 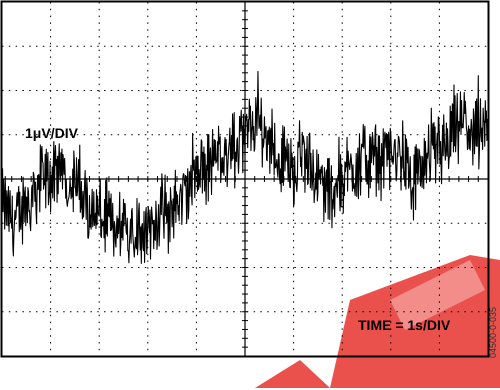 What do you see at coordinates (493, 332) in the screenshot?
I see `figure-code: 04500-0-035` at bounding box center [493, 332].